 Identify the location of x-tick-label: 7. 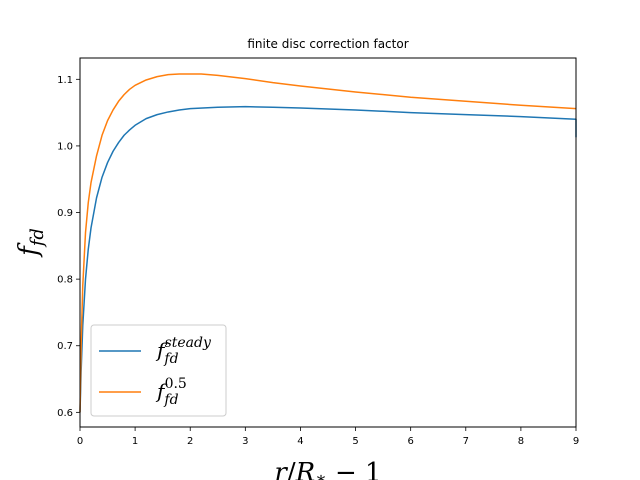
(466, 441).